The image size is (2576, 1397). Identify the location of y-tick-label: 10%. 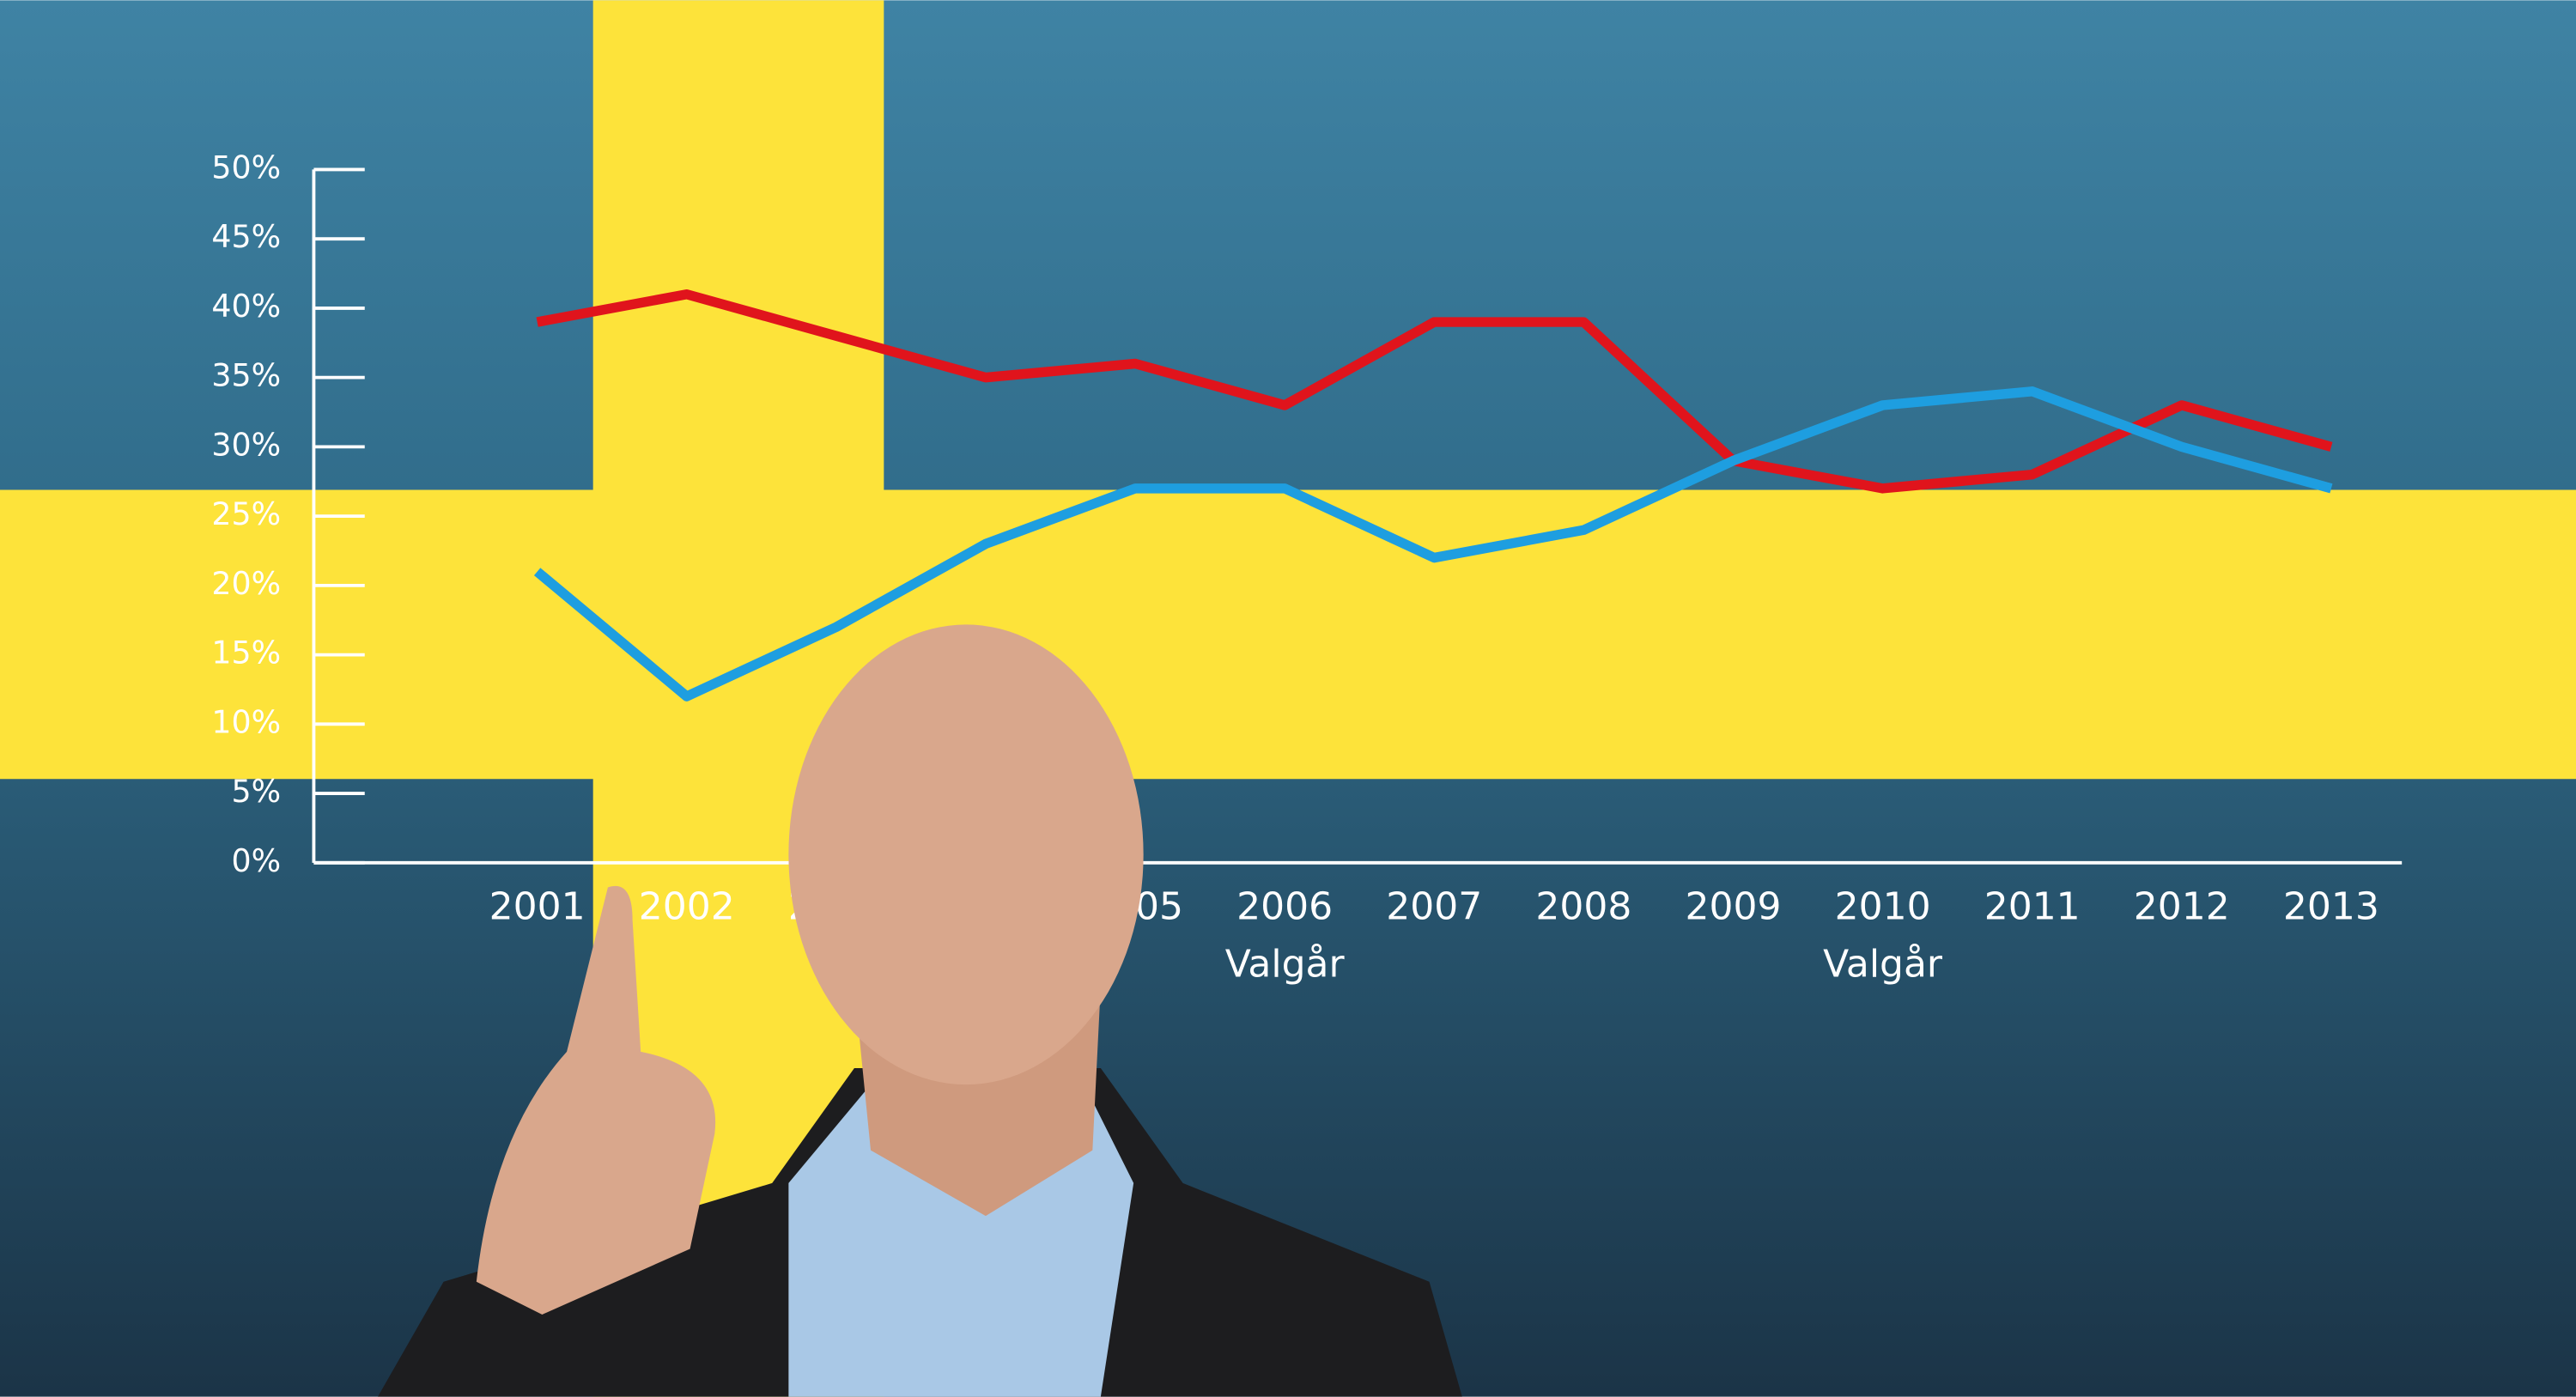
(246, 721).